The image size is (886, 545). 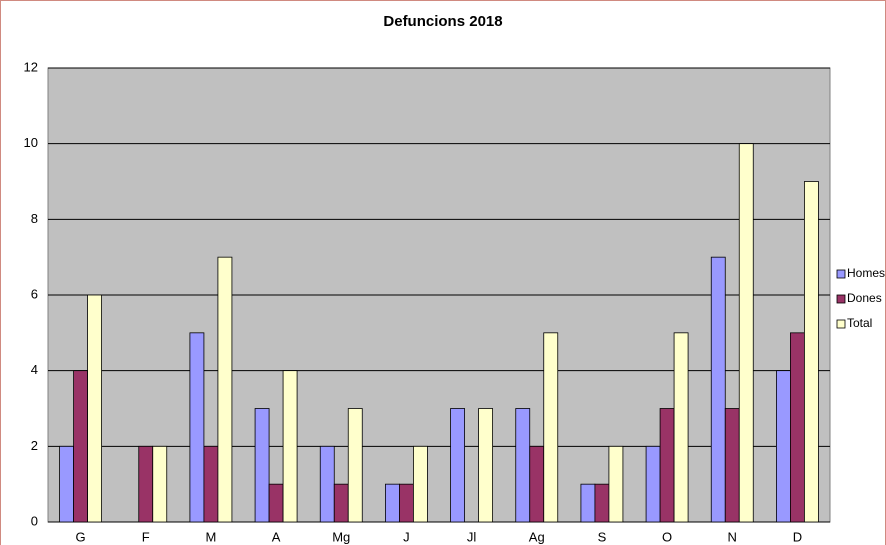 What do you see at coordinates (341, 536) in the screenshot?
I see `x-tick-label: Mg` at bounding box center [341, 536].